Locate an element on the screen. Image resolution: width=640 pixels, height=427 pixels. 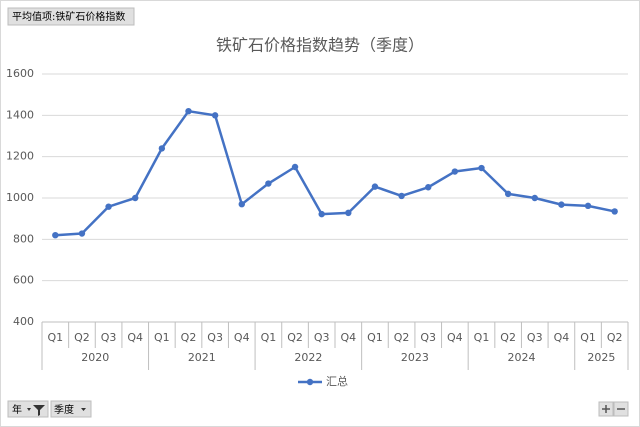
chart-title: 铁矿石价格指数趋势（季度） is located at coordinates (320, 45).